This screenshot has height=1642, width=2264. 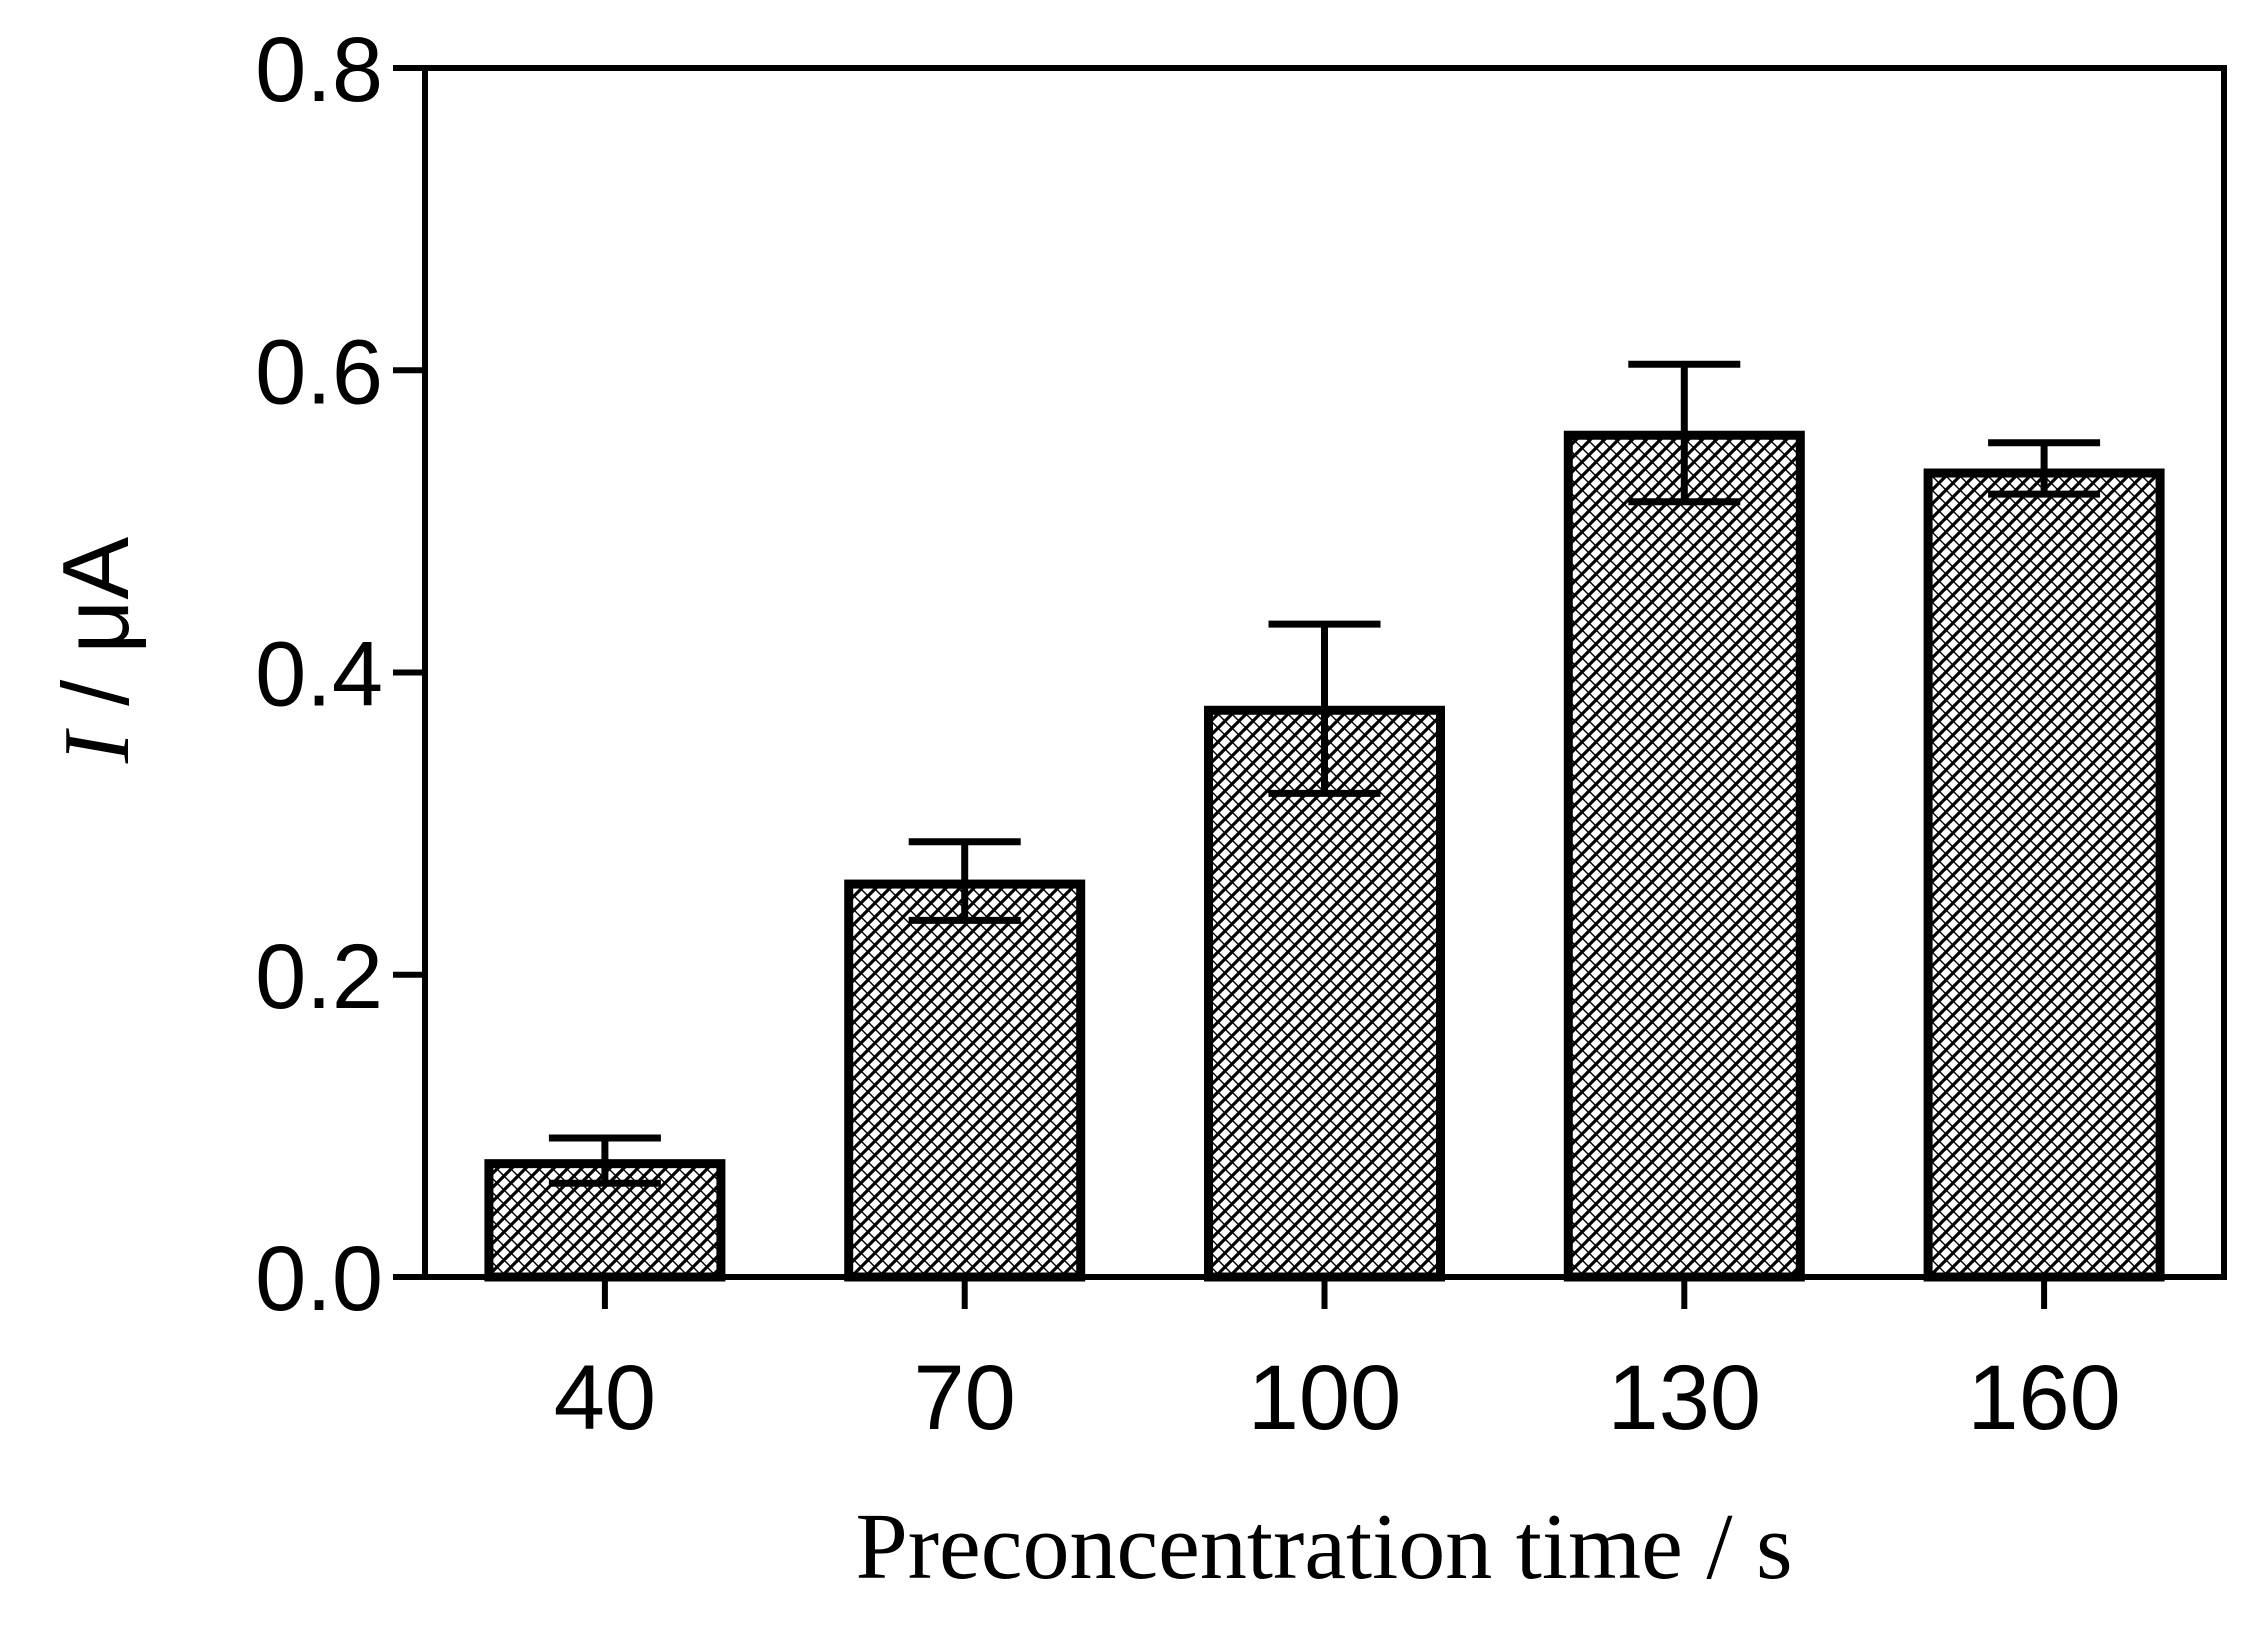 I want to click on x-tick-label: 100, so click(x=1325, y=1398).